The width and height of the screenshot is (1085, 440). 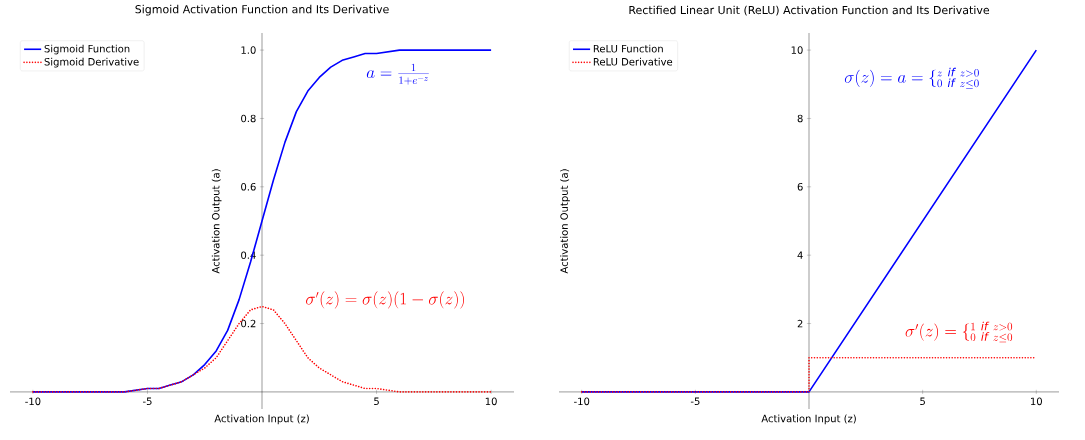 What do you see at coordinates (800, 187) in the screenshot?
I see `y-tick-label: 6` at bounding box center [800, 187].